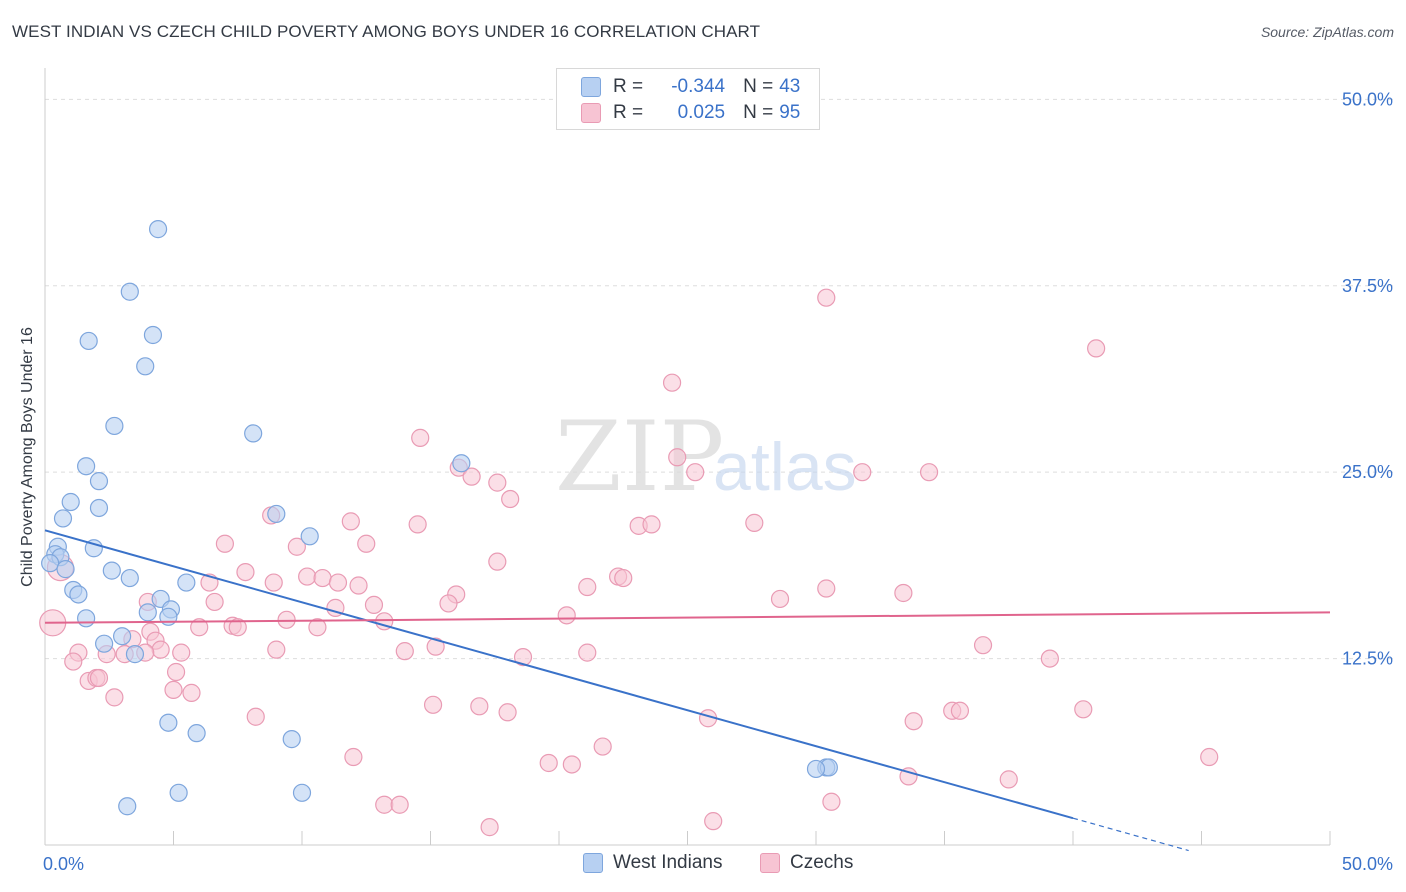 This screenshot has height=892, width=1406. Describe the element at coordinates (652, 863) in the screenshot. I see `bottom-legend-west-indians: West Indians` at that location.